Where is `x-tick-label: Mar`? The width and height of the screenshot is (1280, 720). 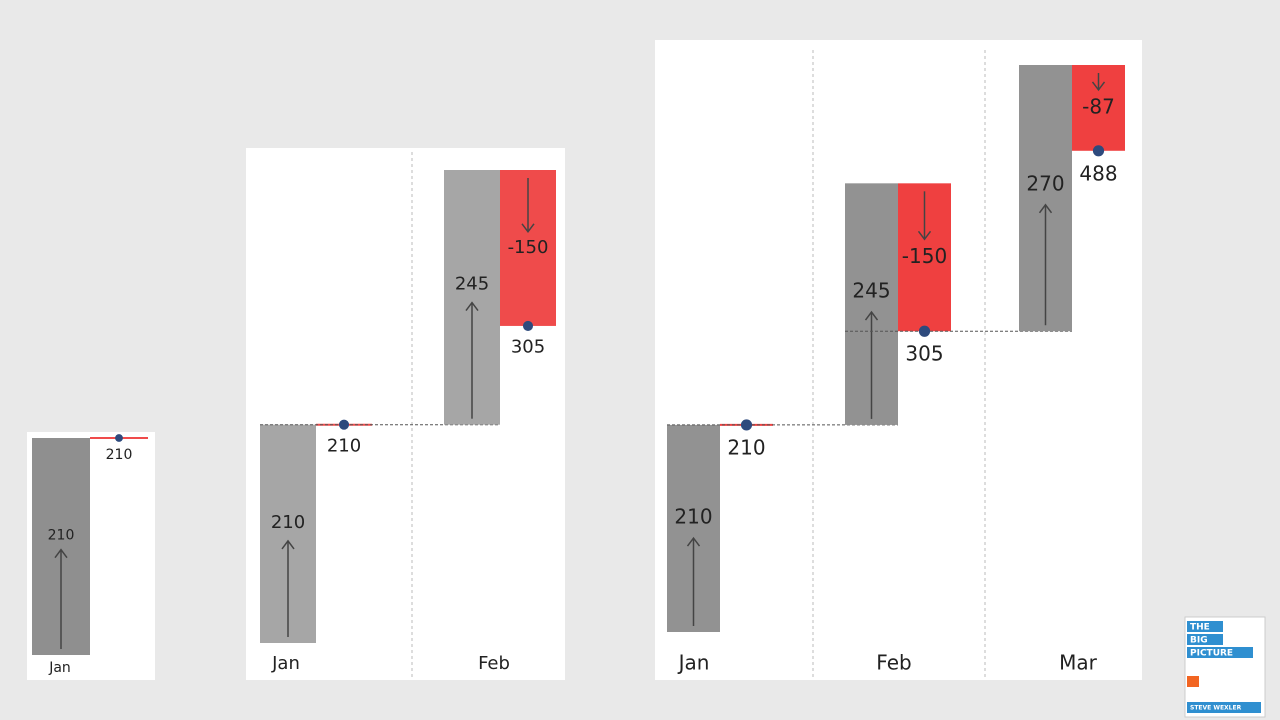
x-tick-label: Mar is located at coordinates (1078, 663).